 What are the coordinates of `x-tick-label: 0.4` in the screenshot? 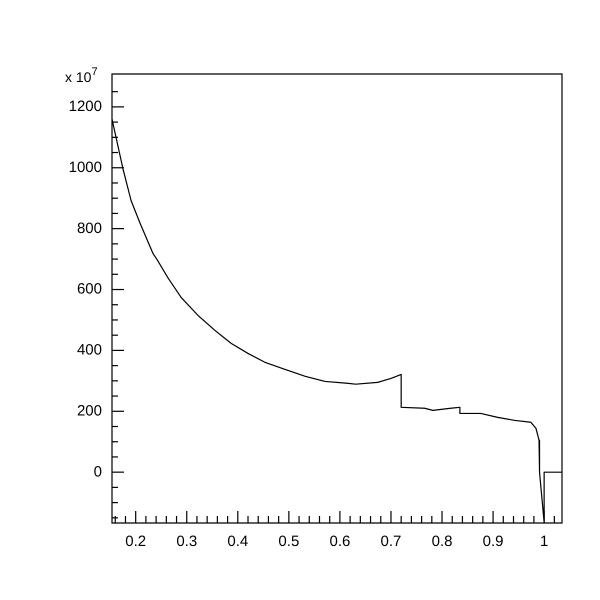 It's located at (237, 541).